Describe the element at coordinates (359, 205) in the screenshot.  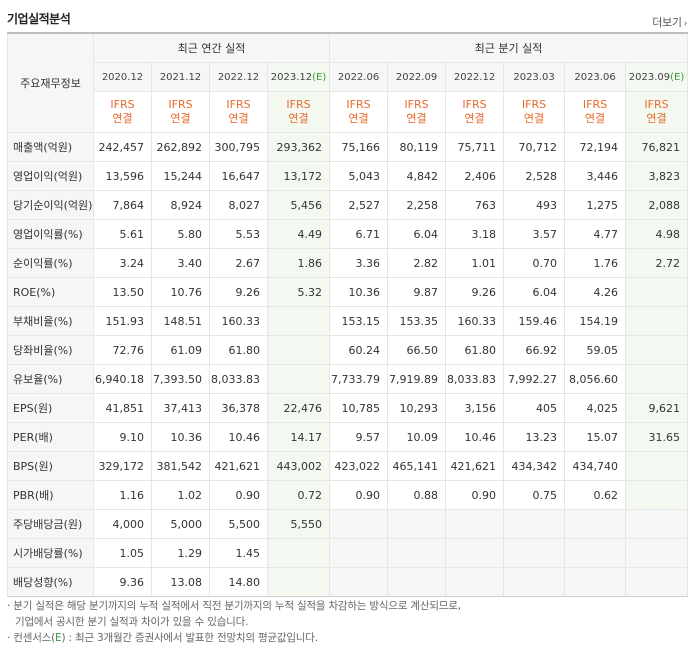
I see `value-cell: 2,527` at that location.